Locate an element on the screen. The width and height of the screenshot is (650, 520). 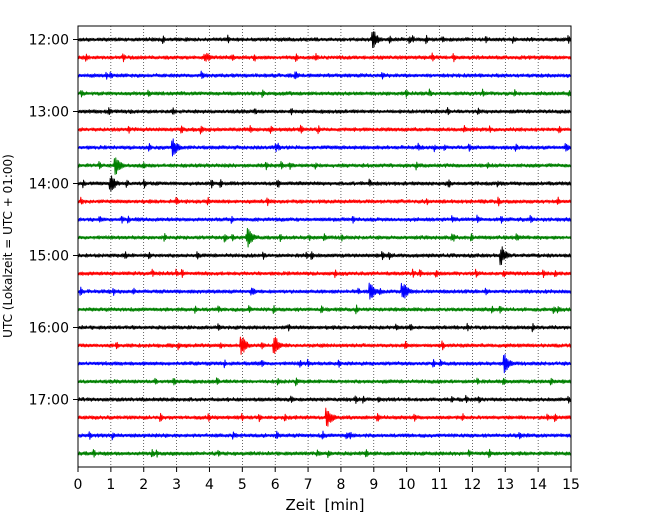
x-tick-label: 3 is located at coordinates (176, 485).